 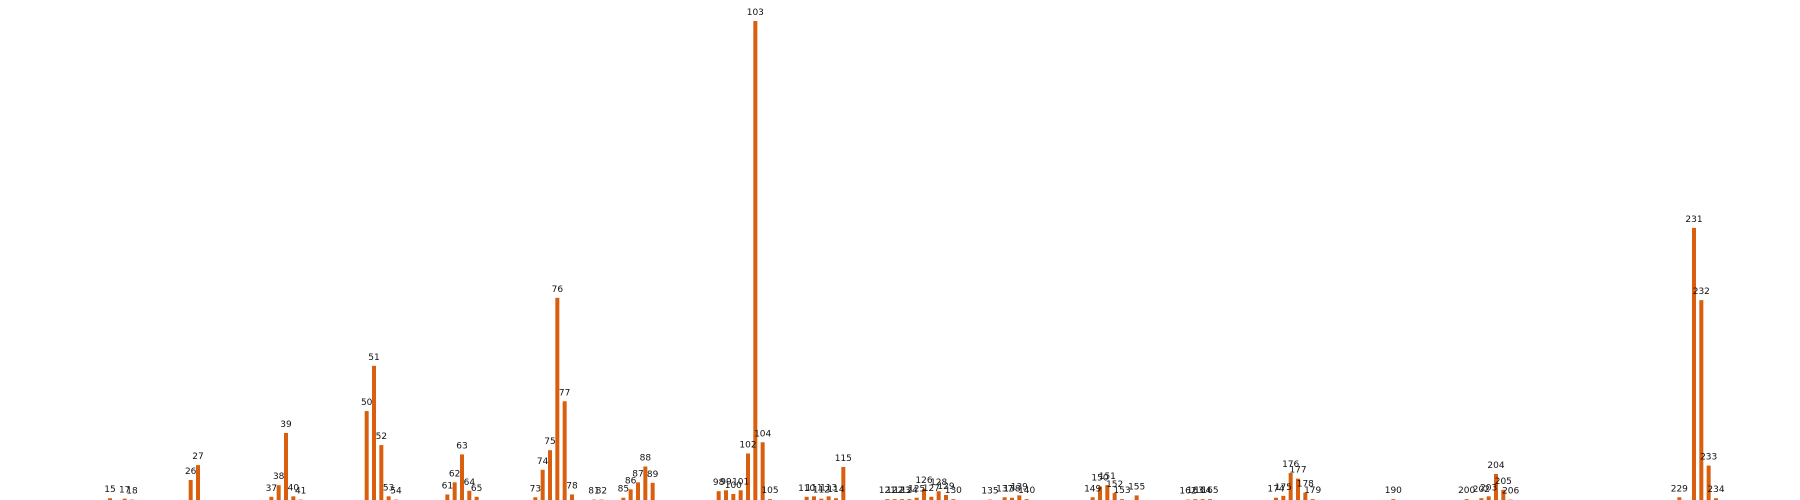 What do you see at coordinates (535, 489) in the screenshot?
I see `bar-label-73: 73` at bounding box center [535, 489].